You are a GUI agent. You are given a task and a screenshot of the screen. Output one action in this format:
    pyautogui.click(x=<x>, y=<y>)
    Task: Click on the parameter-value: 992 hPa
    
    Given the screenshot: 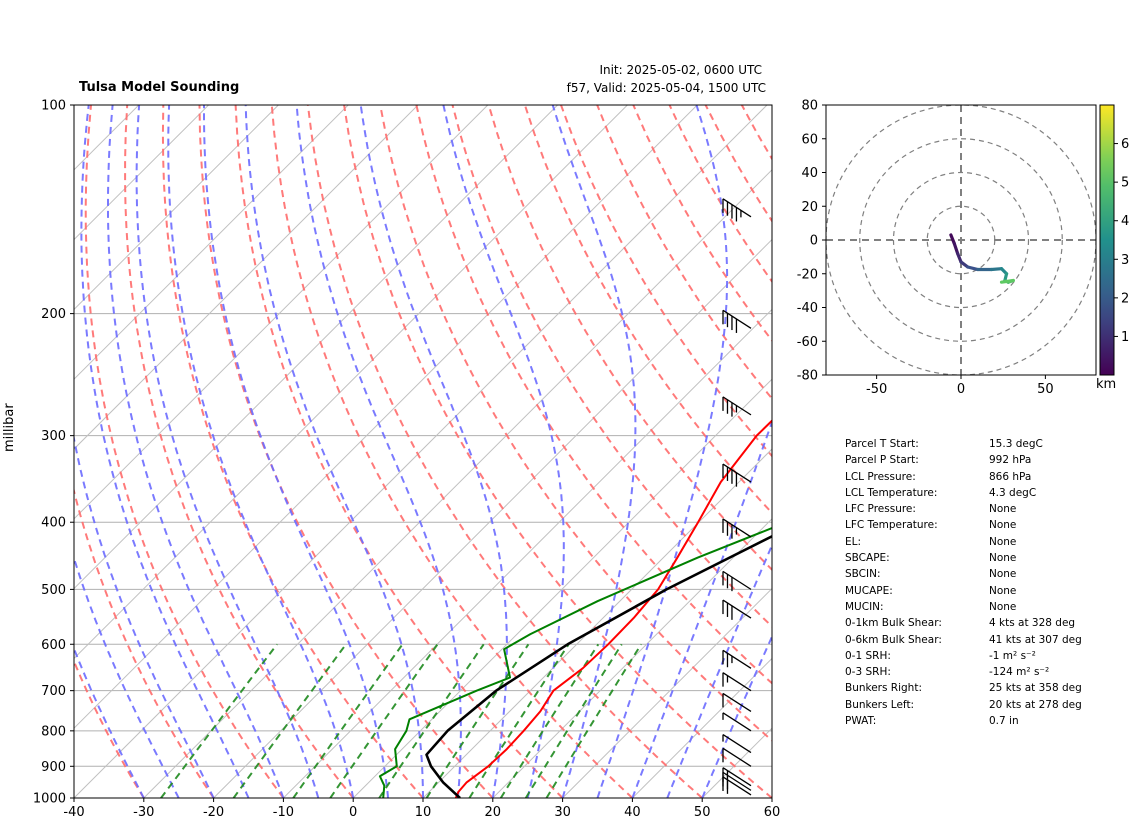 What is the action you would take?
    pyautogui.click(x=1010, y=460)
    